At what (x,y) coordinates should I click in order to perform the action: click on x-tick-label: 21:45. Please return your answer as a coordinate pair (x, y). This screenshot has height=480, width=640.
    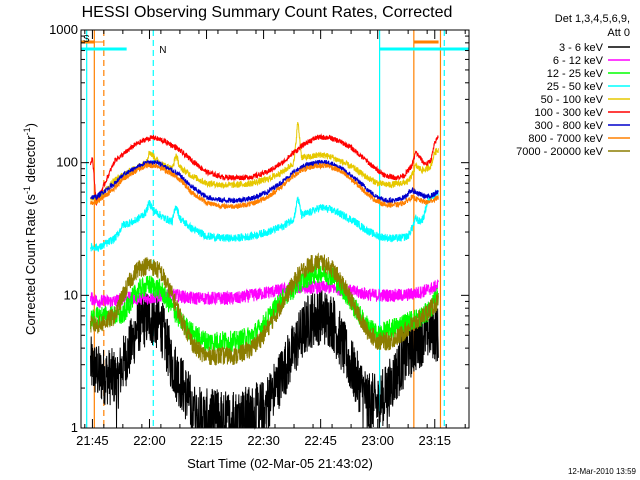
    Looking at the image, I should click on (92, 440).